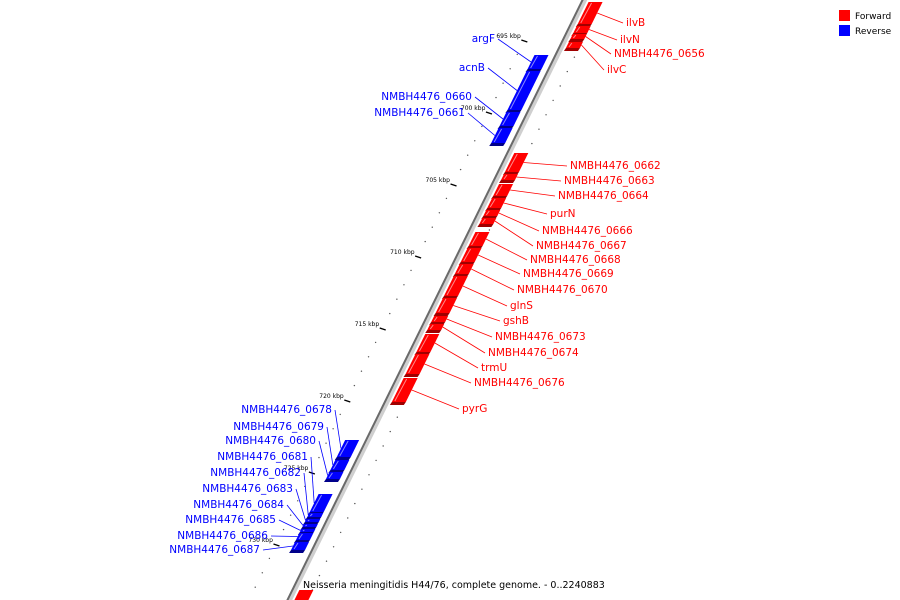 This screenshot has height=600, width=900. Describe the element at coordinates (587, 231) in the screenshot. I see `gene-label-NMBH4476_0666: NMBH4476_0666` at that location.